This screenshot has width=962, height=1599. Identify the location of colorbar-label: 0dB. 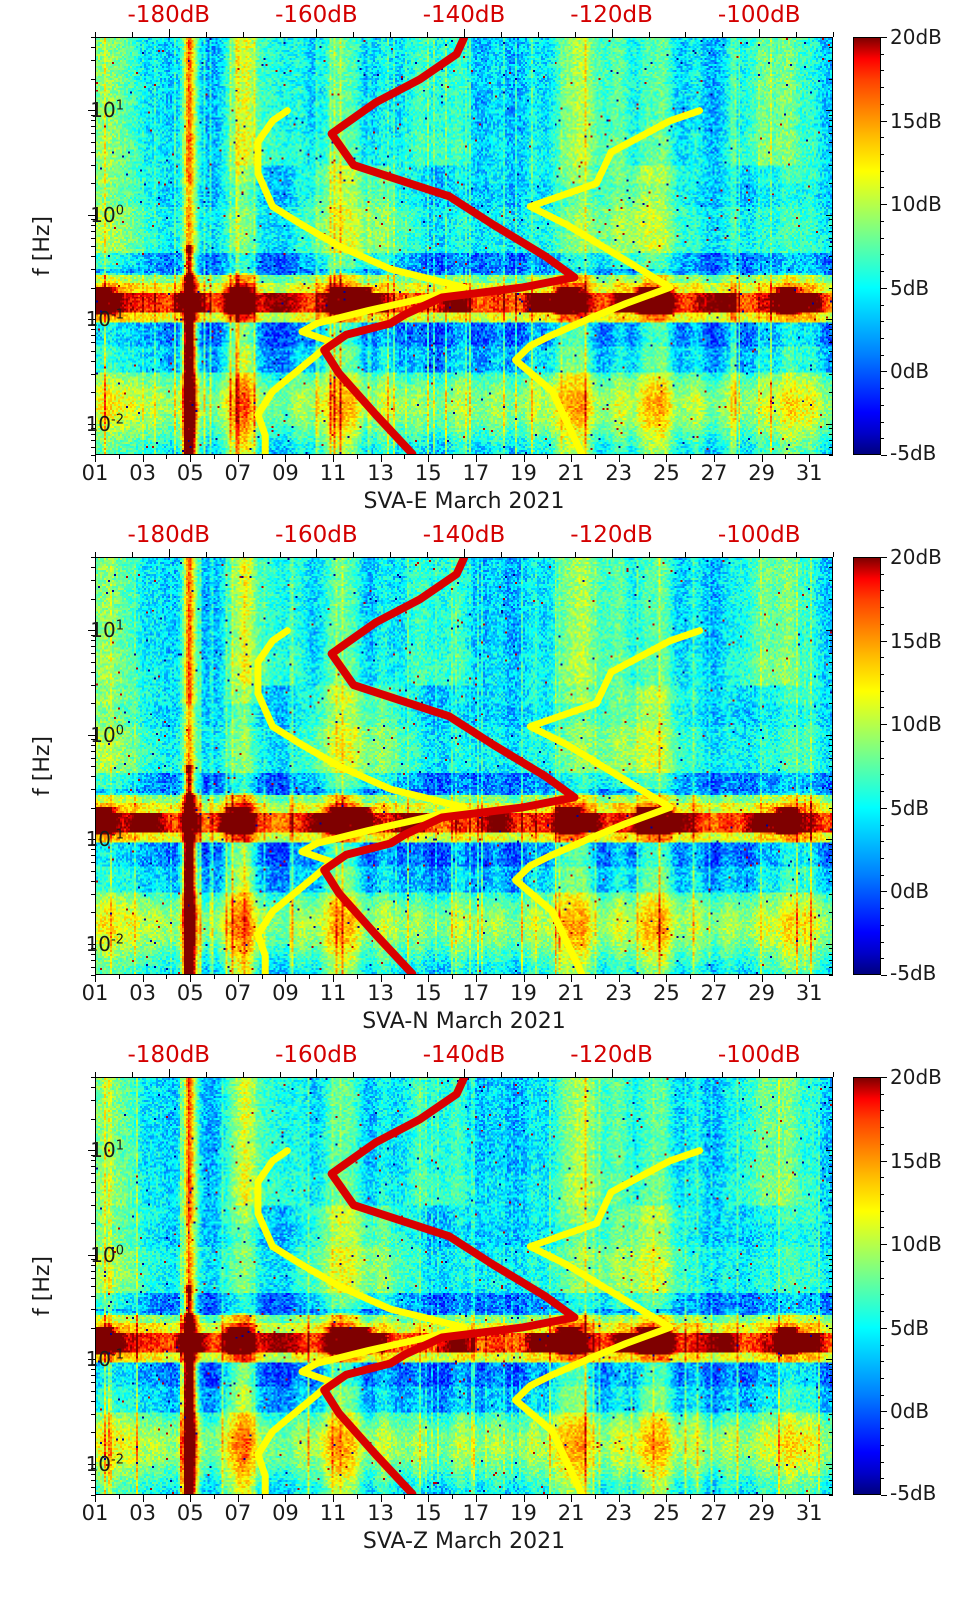
(910, 891).